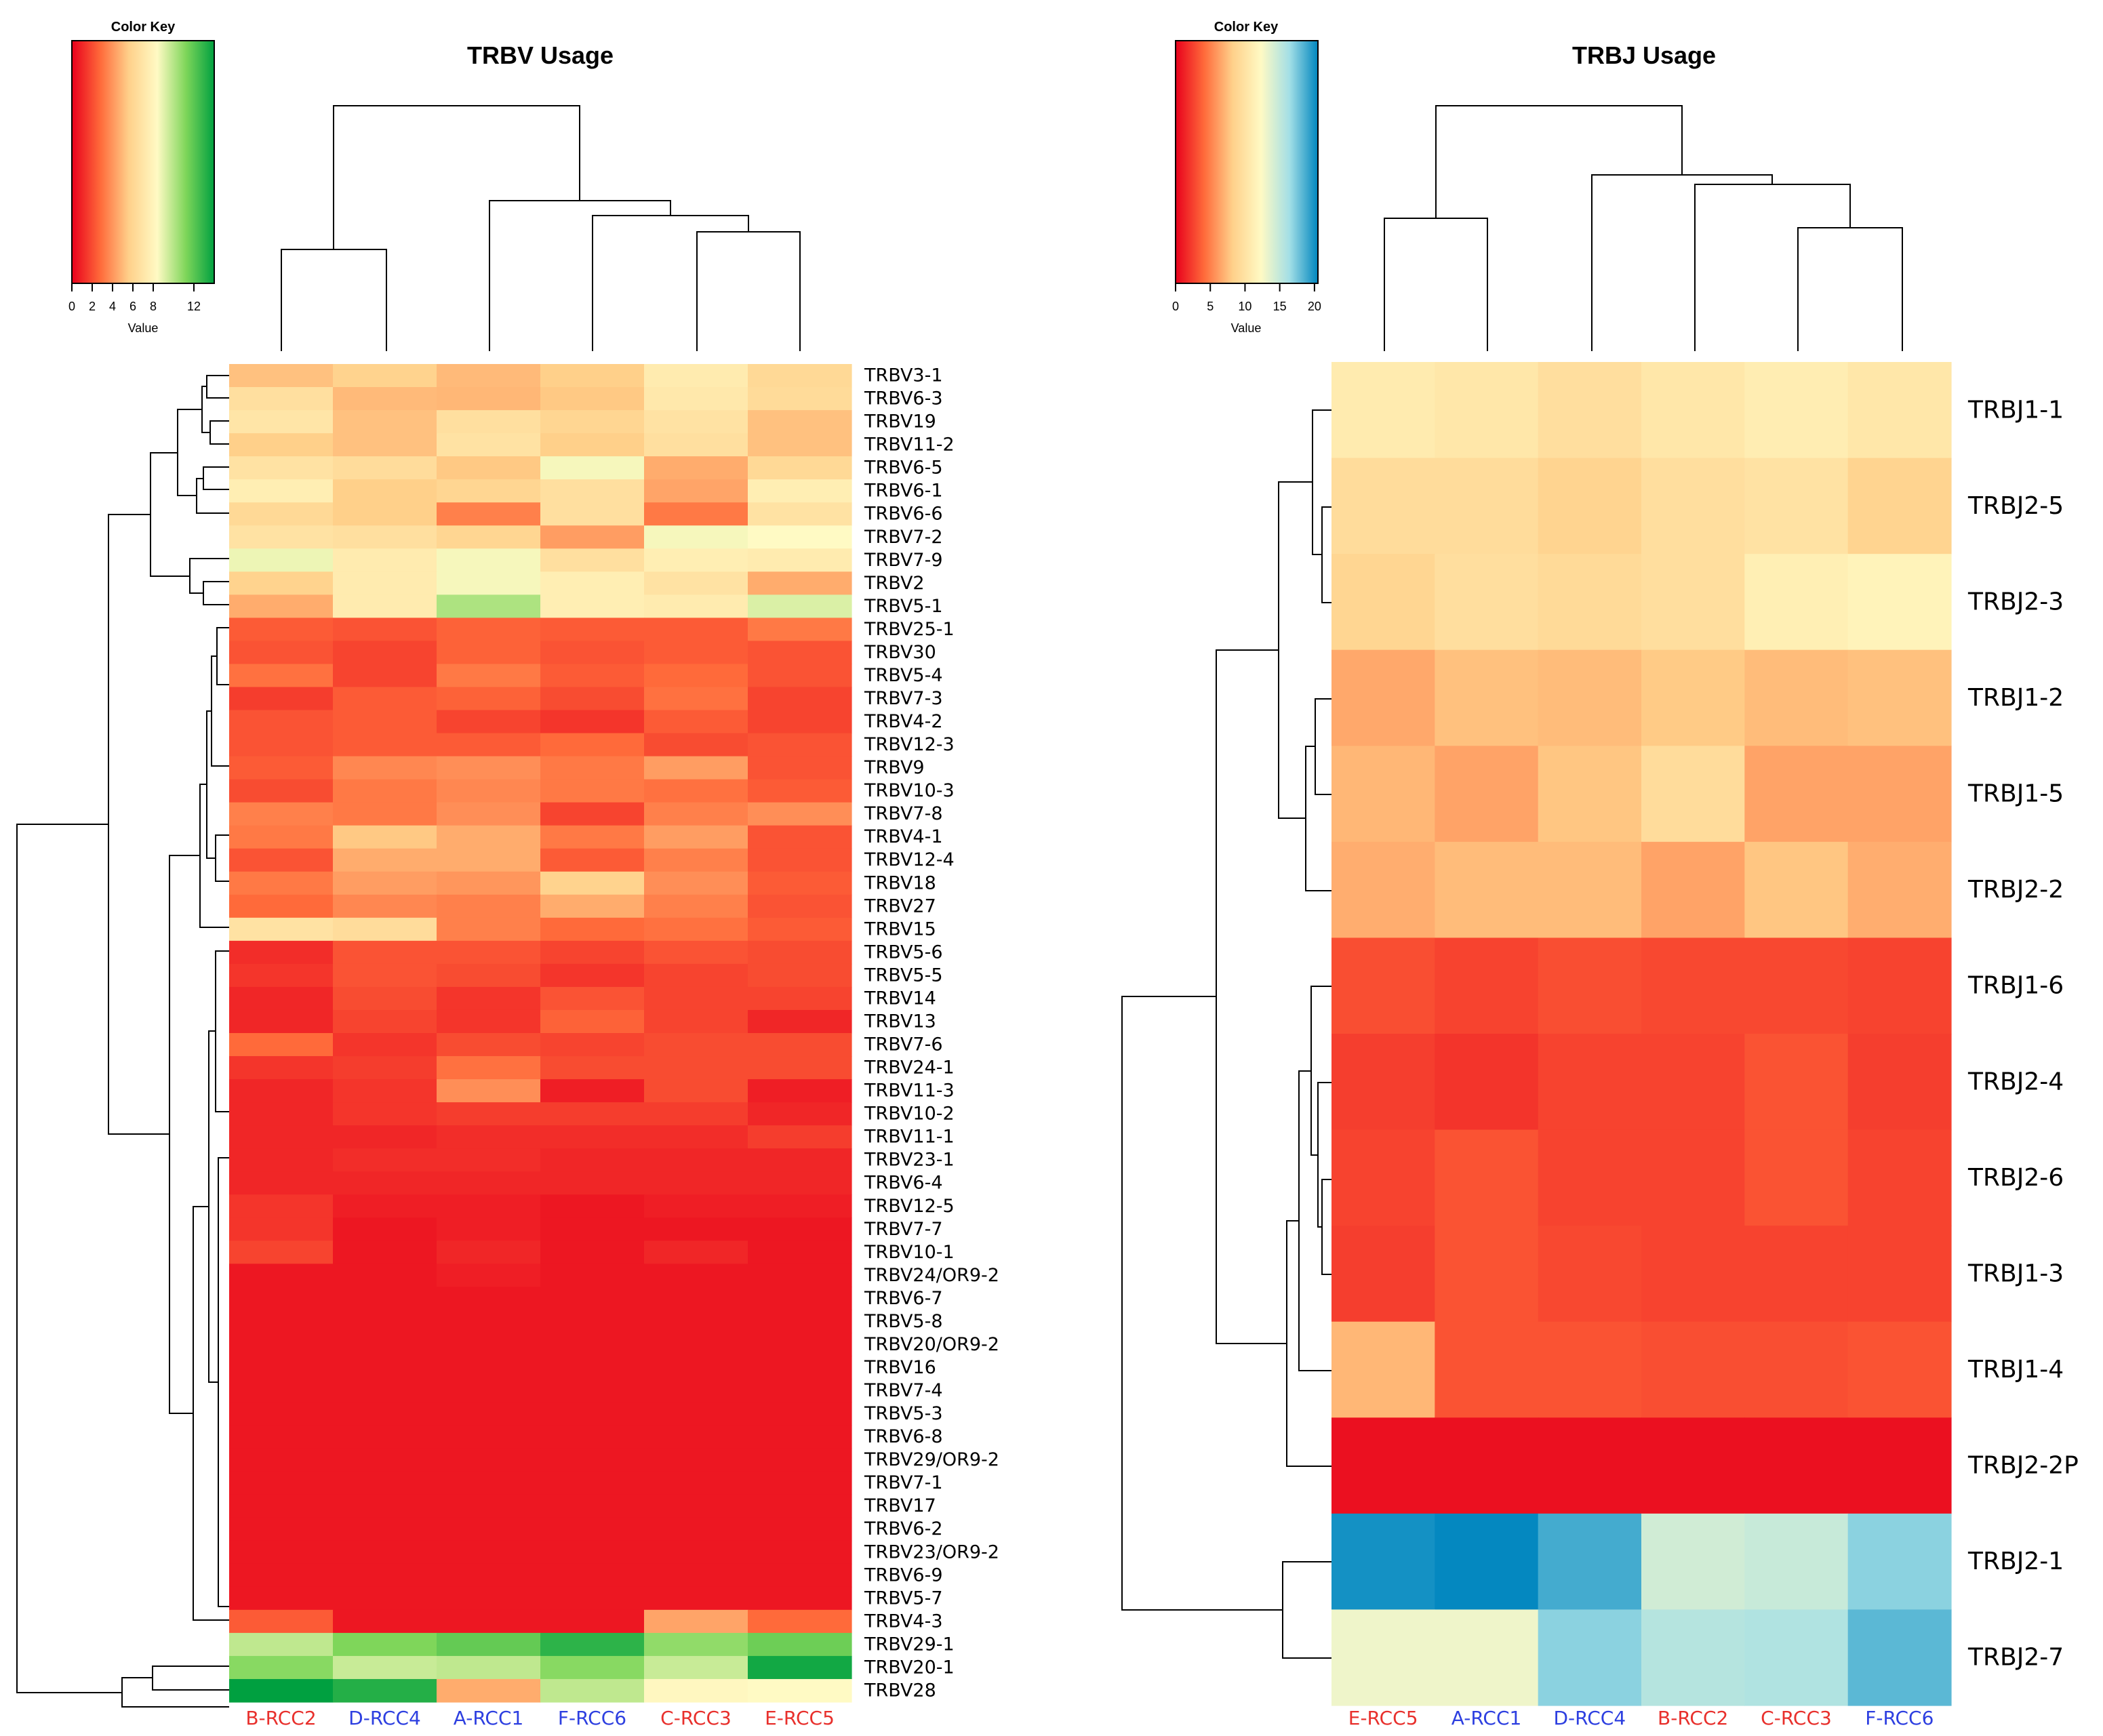  I want to click on trbj-row-label: TRBJ1-1, so click(2016, 410).